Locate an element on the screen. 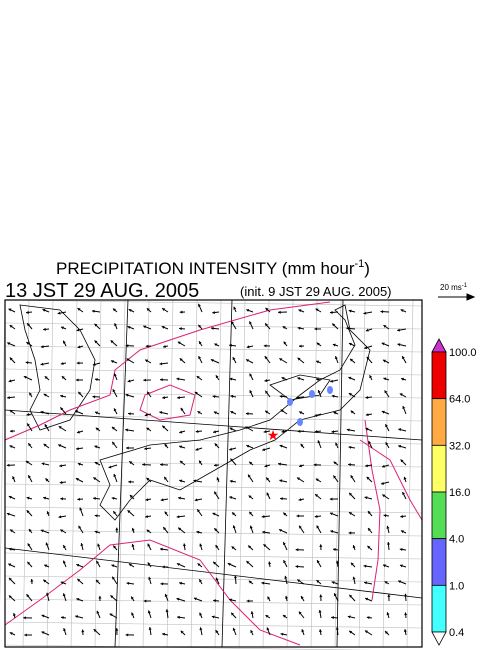  colorbar: 100.0 64.0 32.0 16.0 4.0 1.0 0.4 is located at coordinates (454, 492).